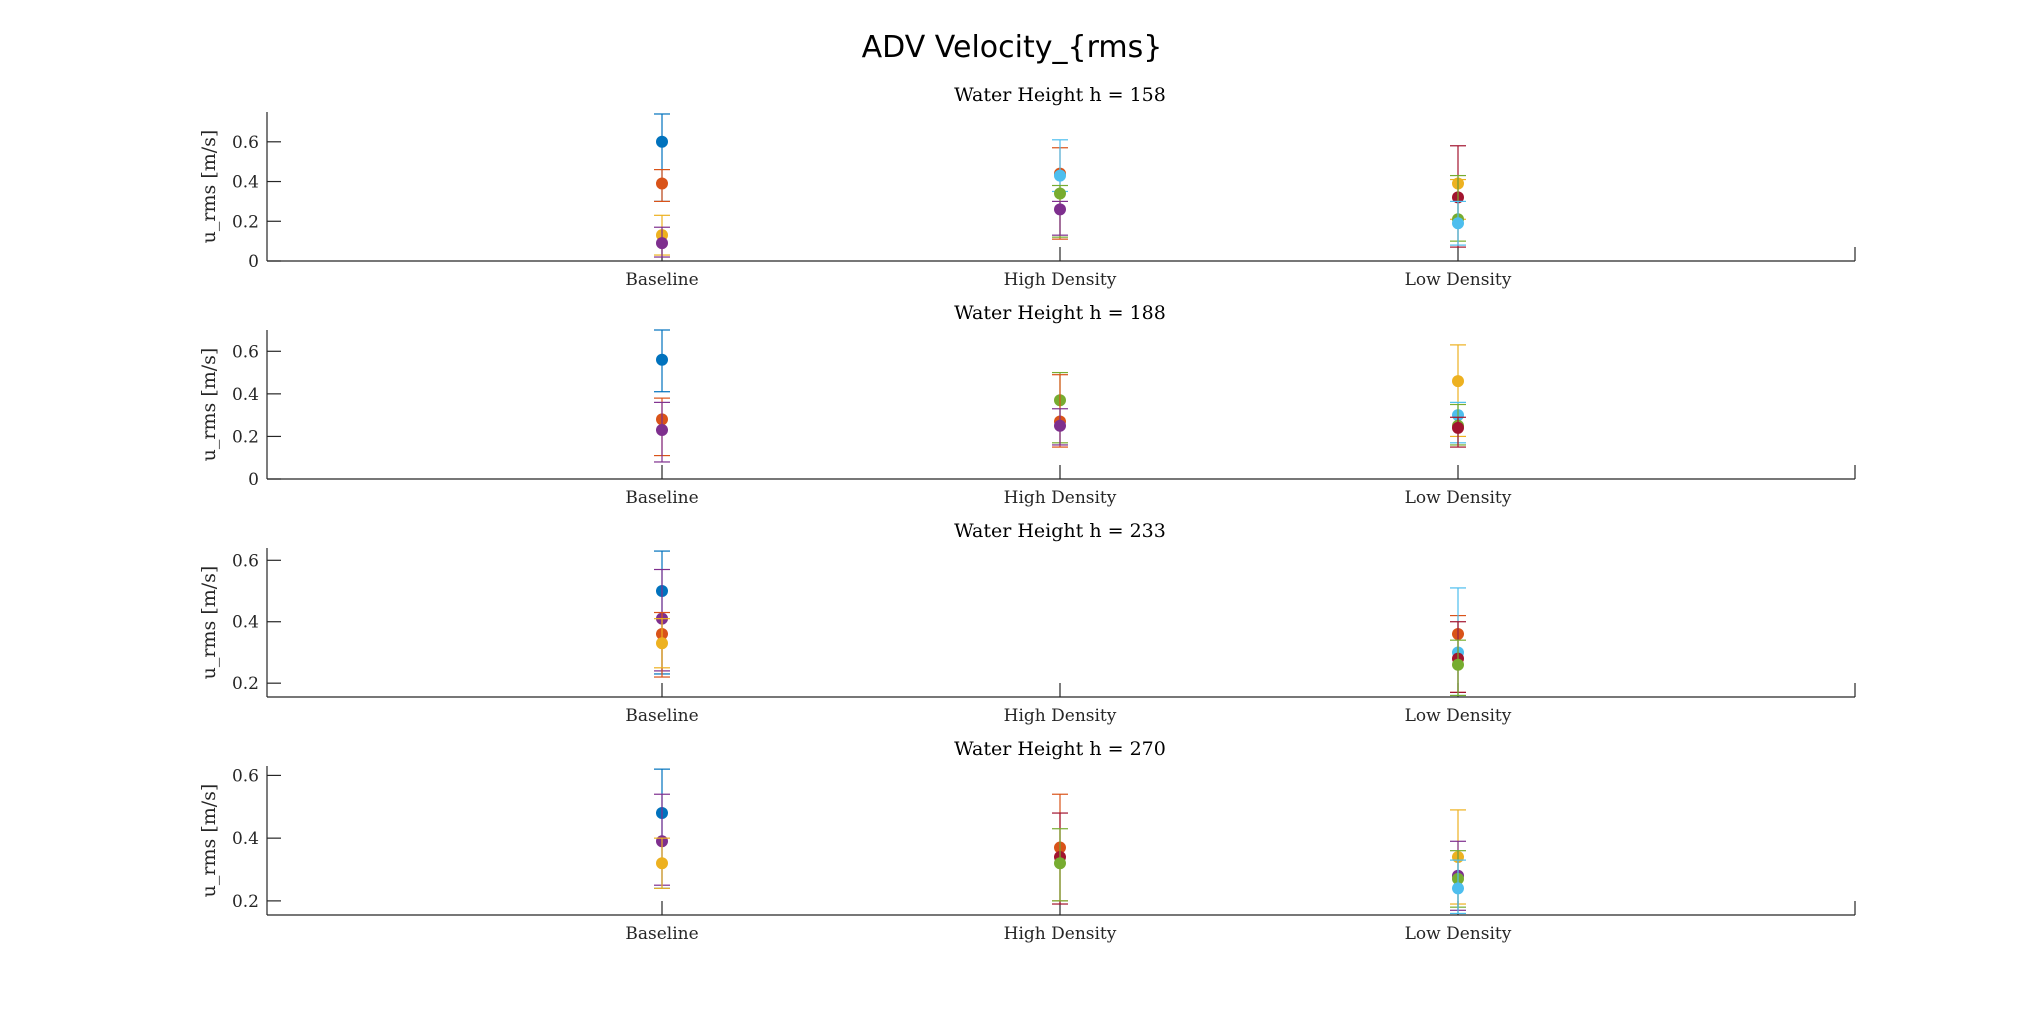 The width and height of the screenshot is (2025, 1014). I want to click on subplot-title: Water Height h = 270, so click(1060, 749).